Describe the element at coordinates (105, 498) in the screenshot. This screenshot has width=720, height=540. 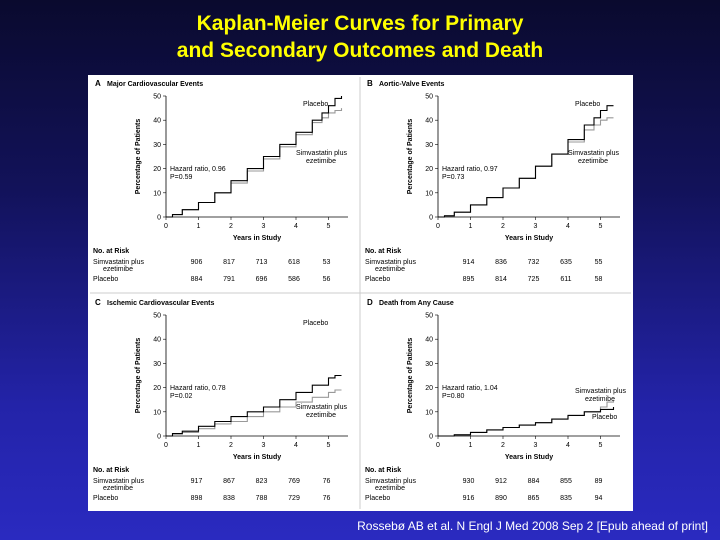
I see `panel-c-risk-placebo-label: Placebo` at that location.